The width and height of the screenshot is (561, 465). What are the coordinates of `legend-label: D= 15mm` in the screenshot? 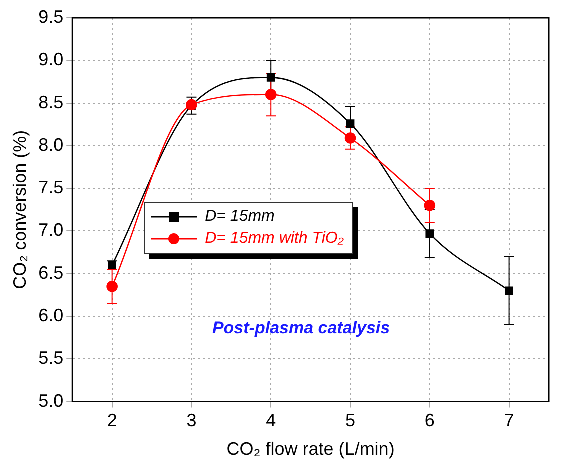 It's located at (240, 217).